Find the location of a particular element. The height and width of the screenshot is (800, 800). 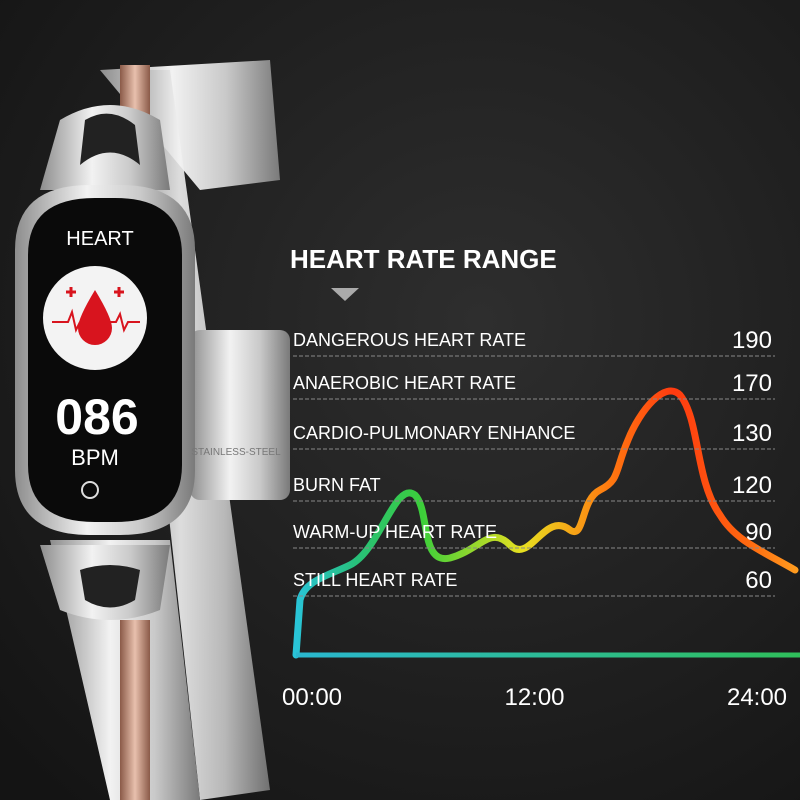

plus-icons is located at coordinates (95, 292).